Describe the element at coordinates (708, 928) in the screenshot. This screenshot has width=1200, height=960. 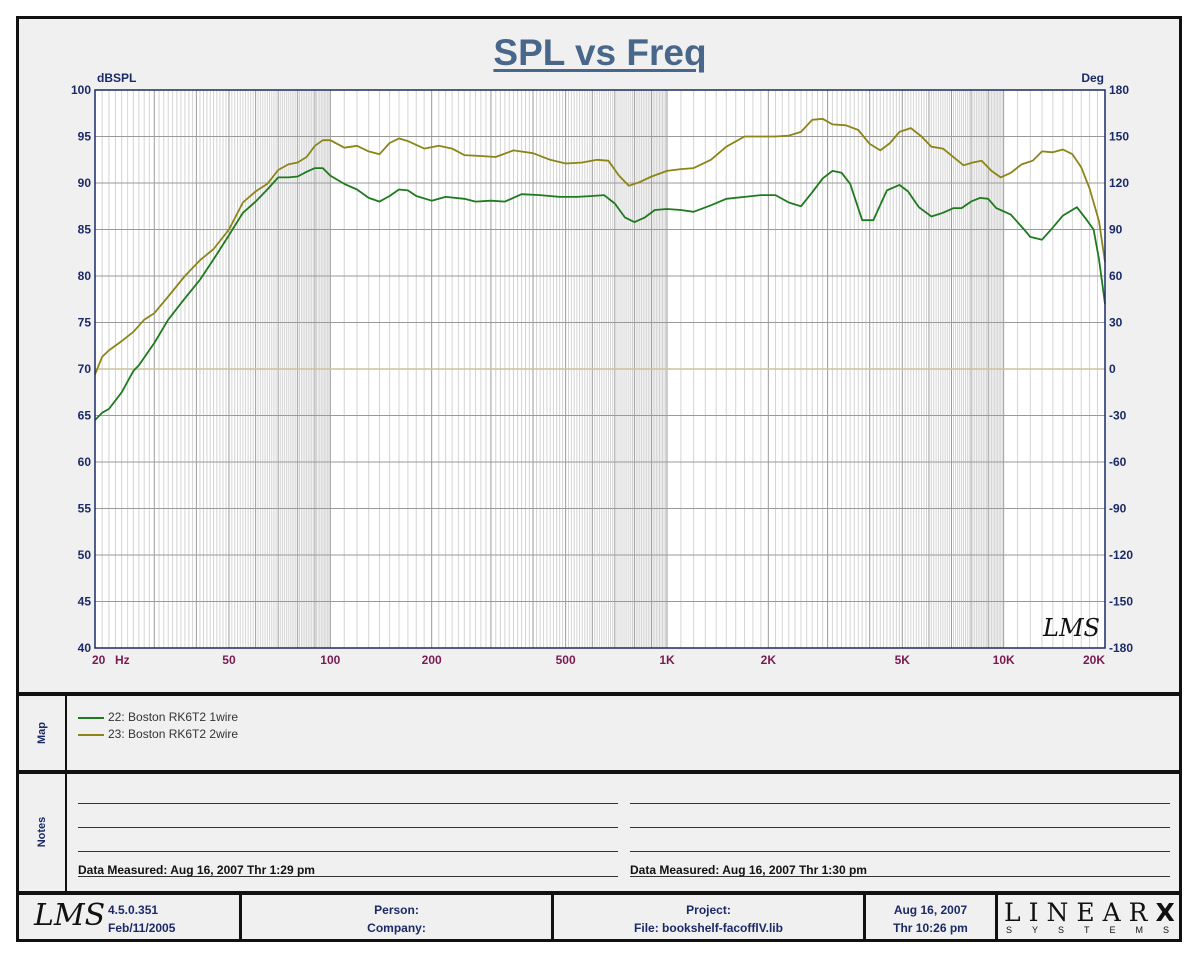
I see `footer-file-label: File: bookshelf-facofflV.lib` at that location.